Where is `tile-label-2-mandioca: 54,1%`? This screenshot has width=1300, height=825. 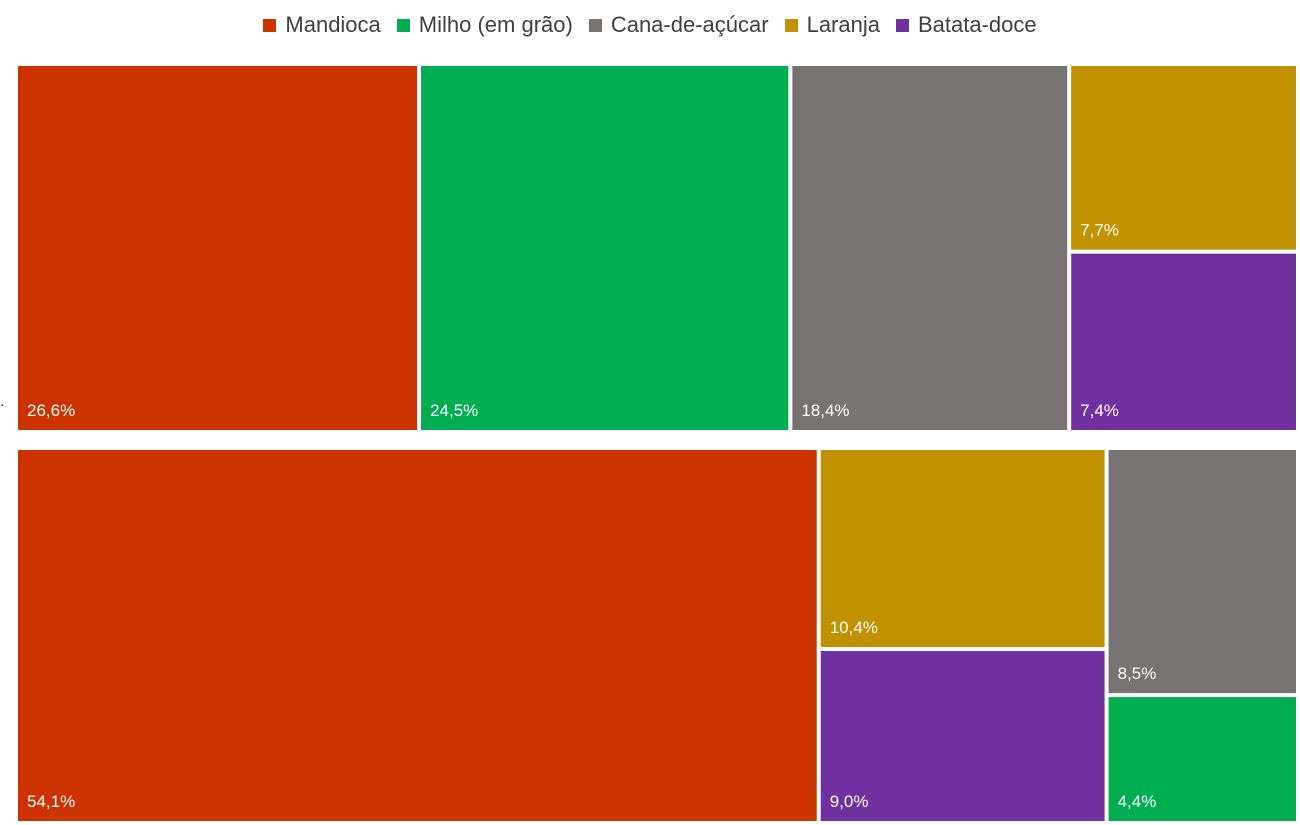 tile-label-2-mandioca: 54,1% is located at coordinates (51, 801).